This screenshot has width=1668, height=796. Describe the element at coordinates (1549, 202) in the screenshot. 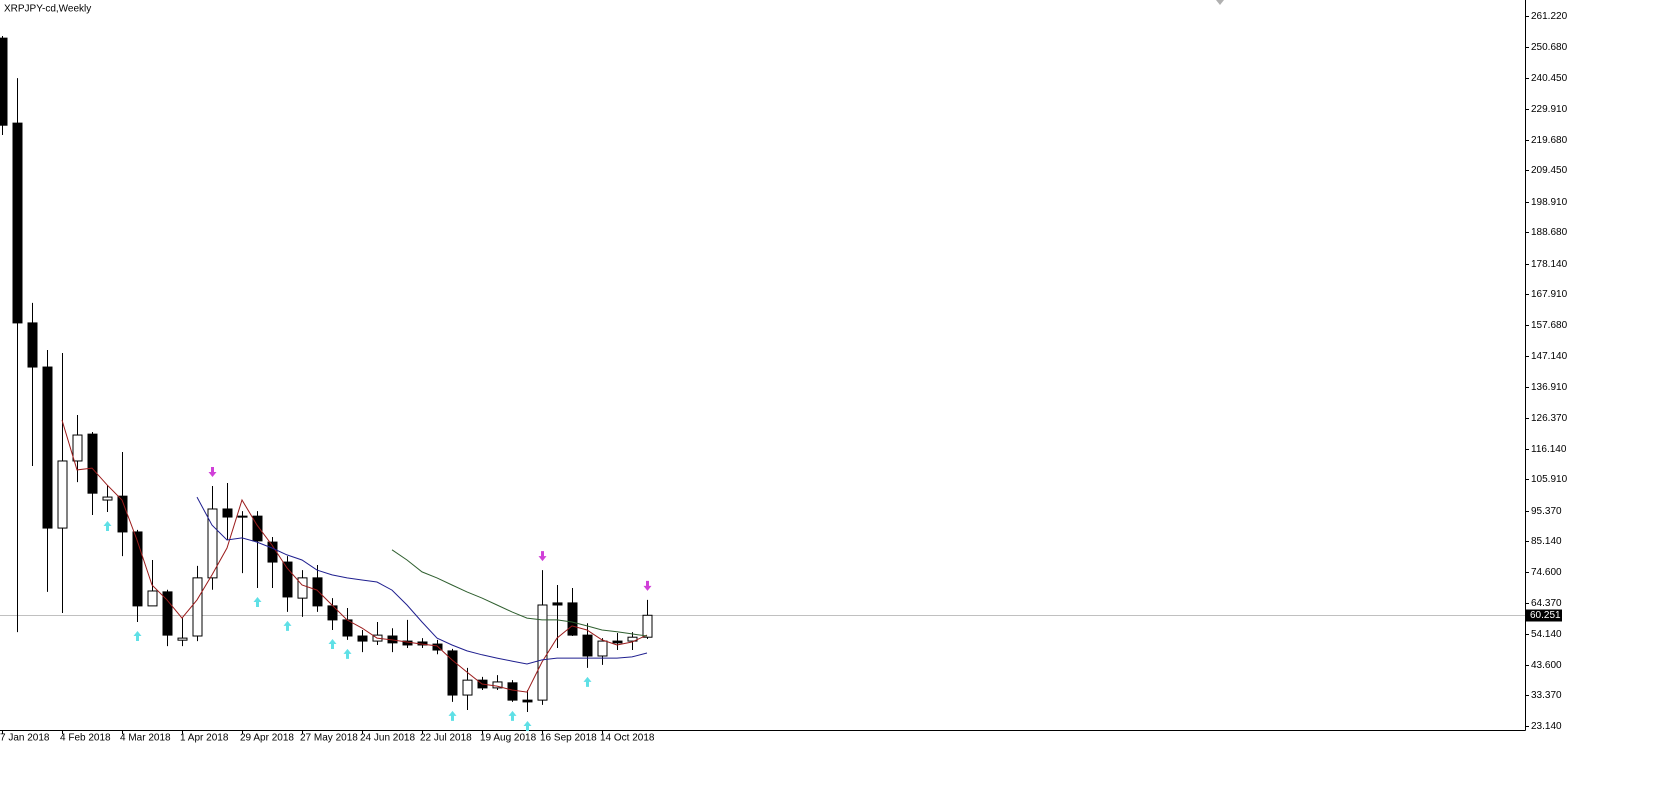

I see `y-tick-label: 198.910` at that location.